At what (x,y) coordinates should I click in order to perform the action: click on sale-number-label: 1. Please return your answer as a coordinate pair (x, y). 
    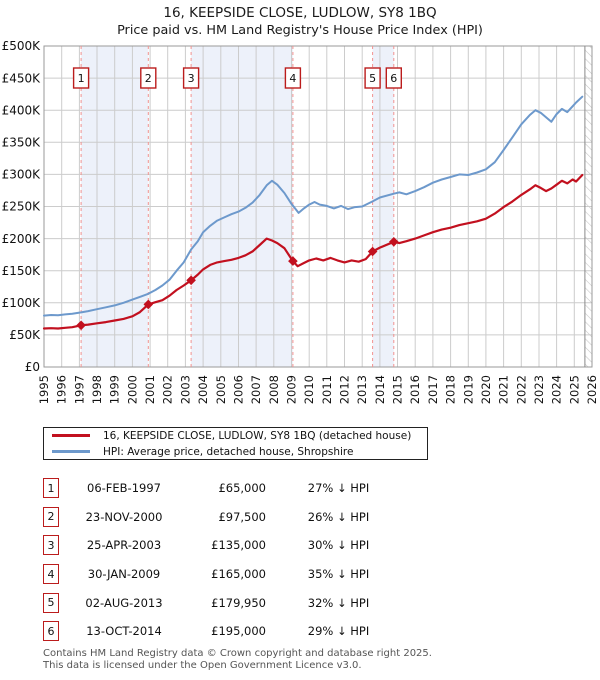
    Looking at the image, I should click on (81, 78).